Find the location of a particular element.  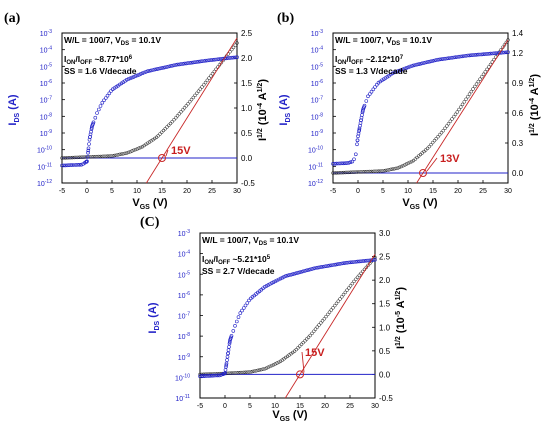

y-left-tick-label: 10⁻⁴ is located at coordinates (317, 50).